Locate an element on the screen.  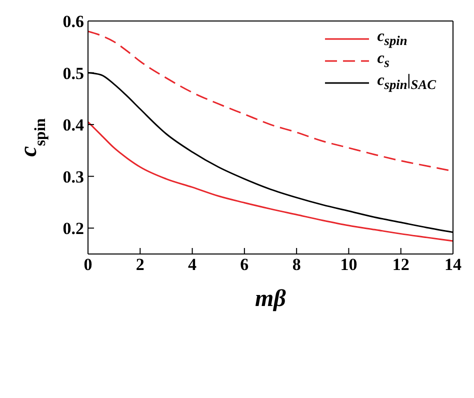
legend-label: c$_{s}$ is located at coordinates (383, 61).